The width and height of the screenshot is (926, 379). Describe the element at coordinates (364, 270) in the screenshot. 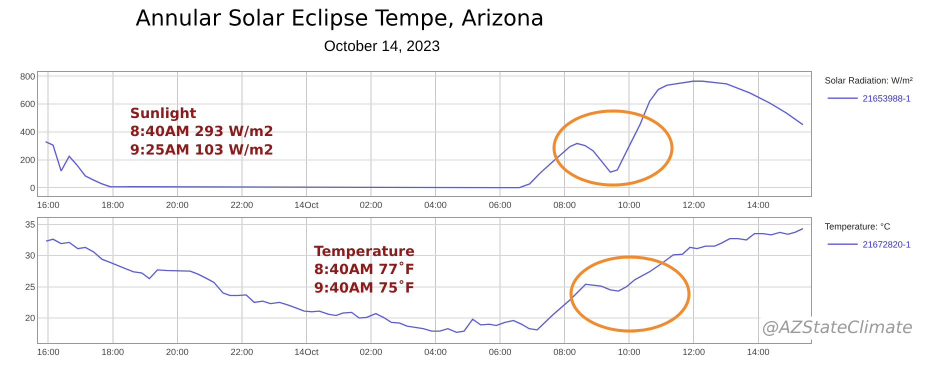

I see `annotation: Temperature 8:40AM 77˚F 9:40AM 75˚F` at that location.